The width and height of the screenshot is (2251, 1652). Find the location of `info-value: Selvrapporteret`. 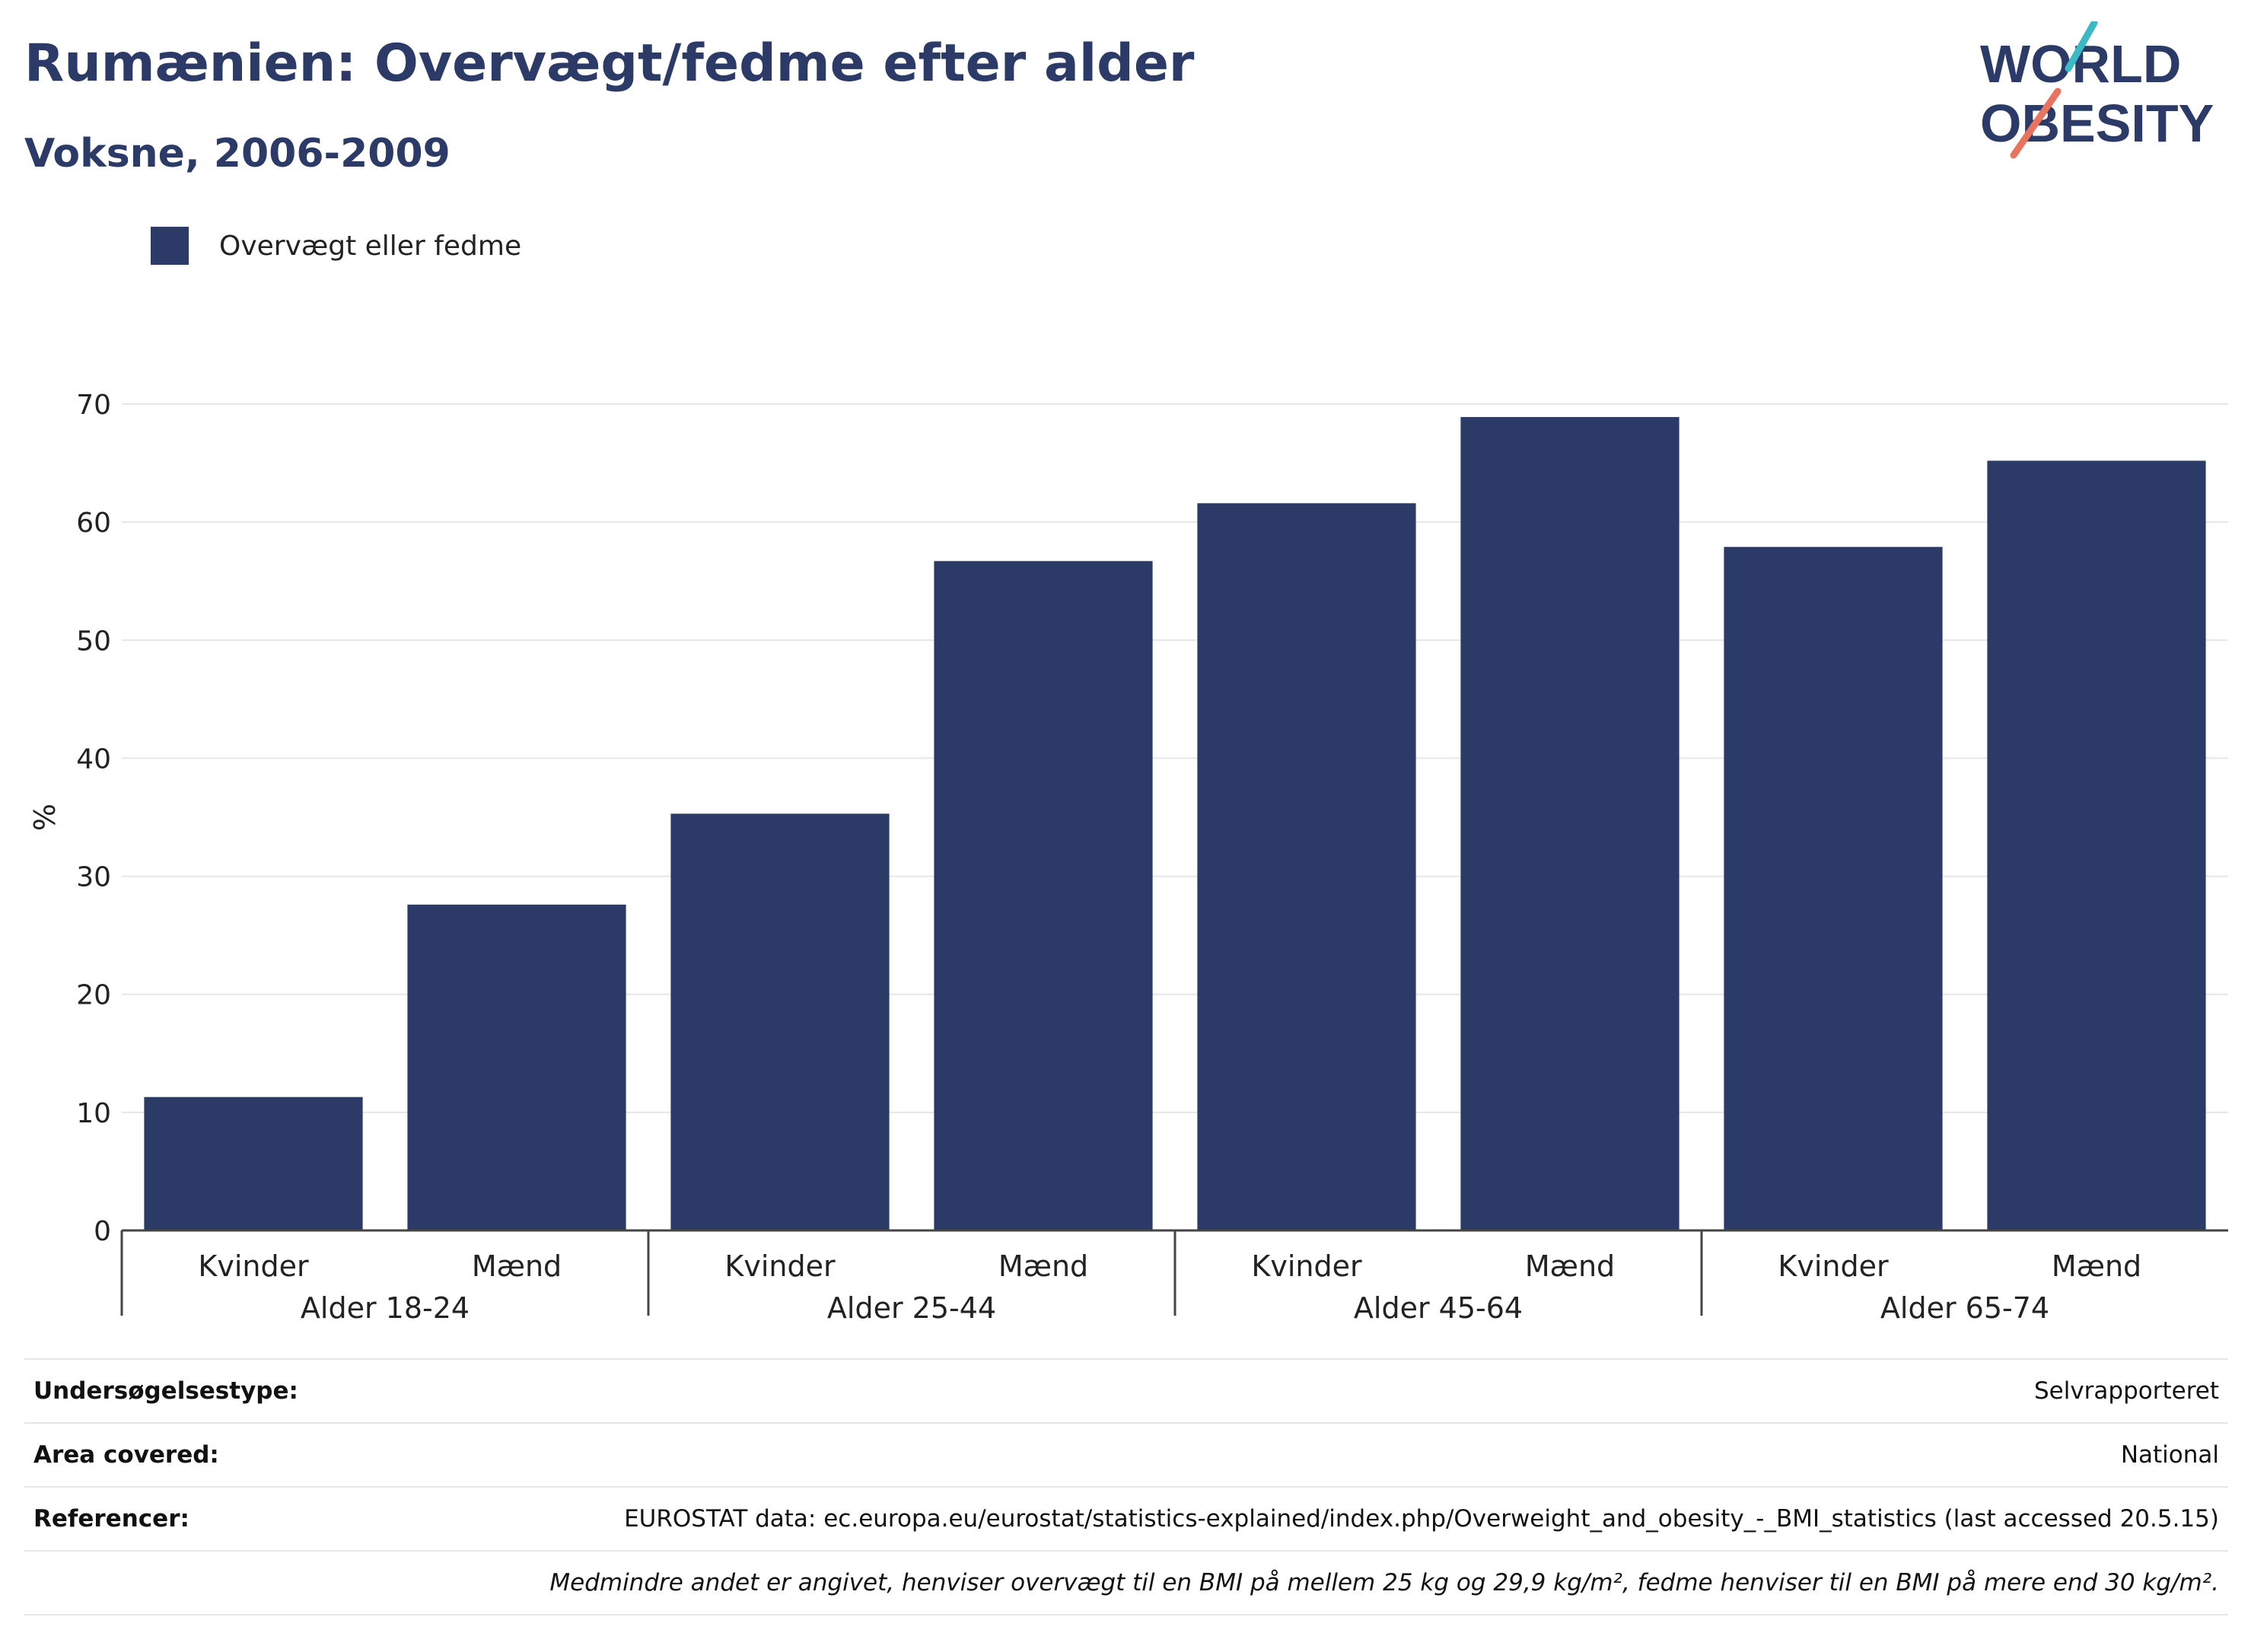

info-value: Selvrapporteret is located at coordinates (1290, 1390).